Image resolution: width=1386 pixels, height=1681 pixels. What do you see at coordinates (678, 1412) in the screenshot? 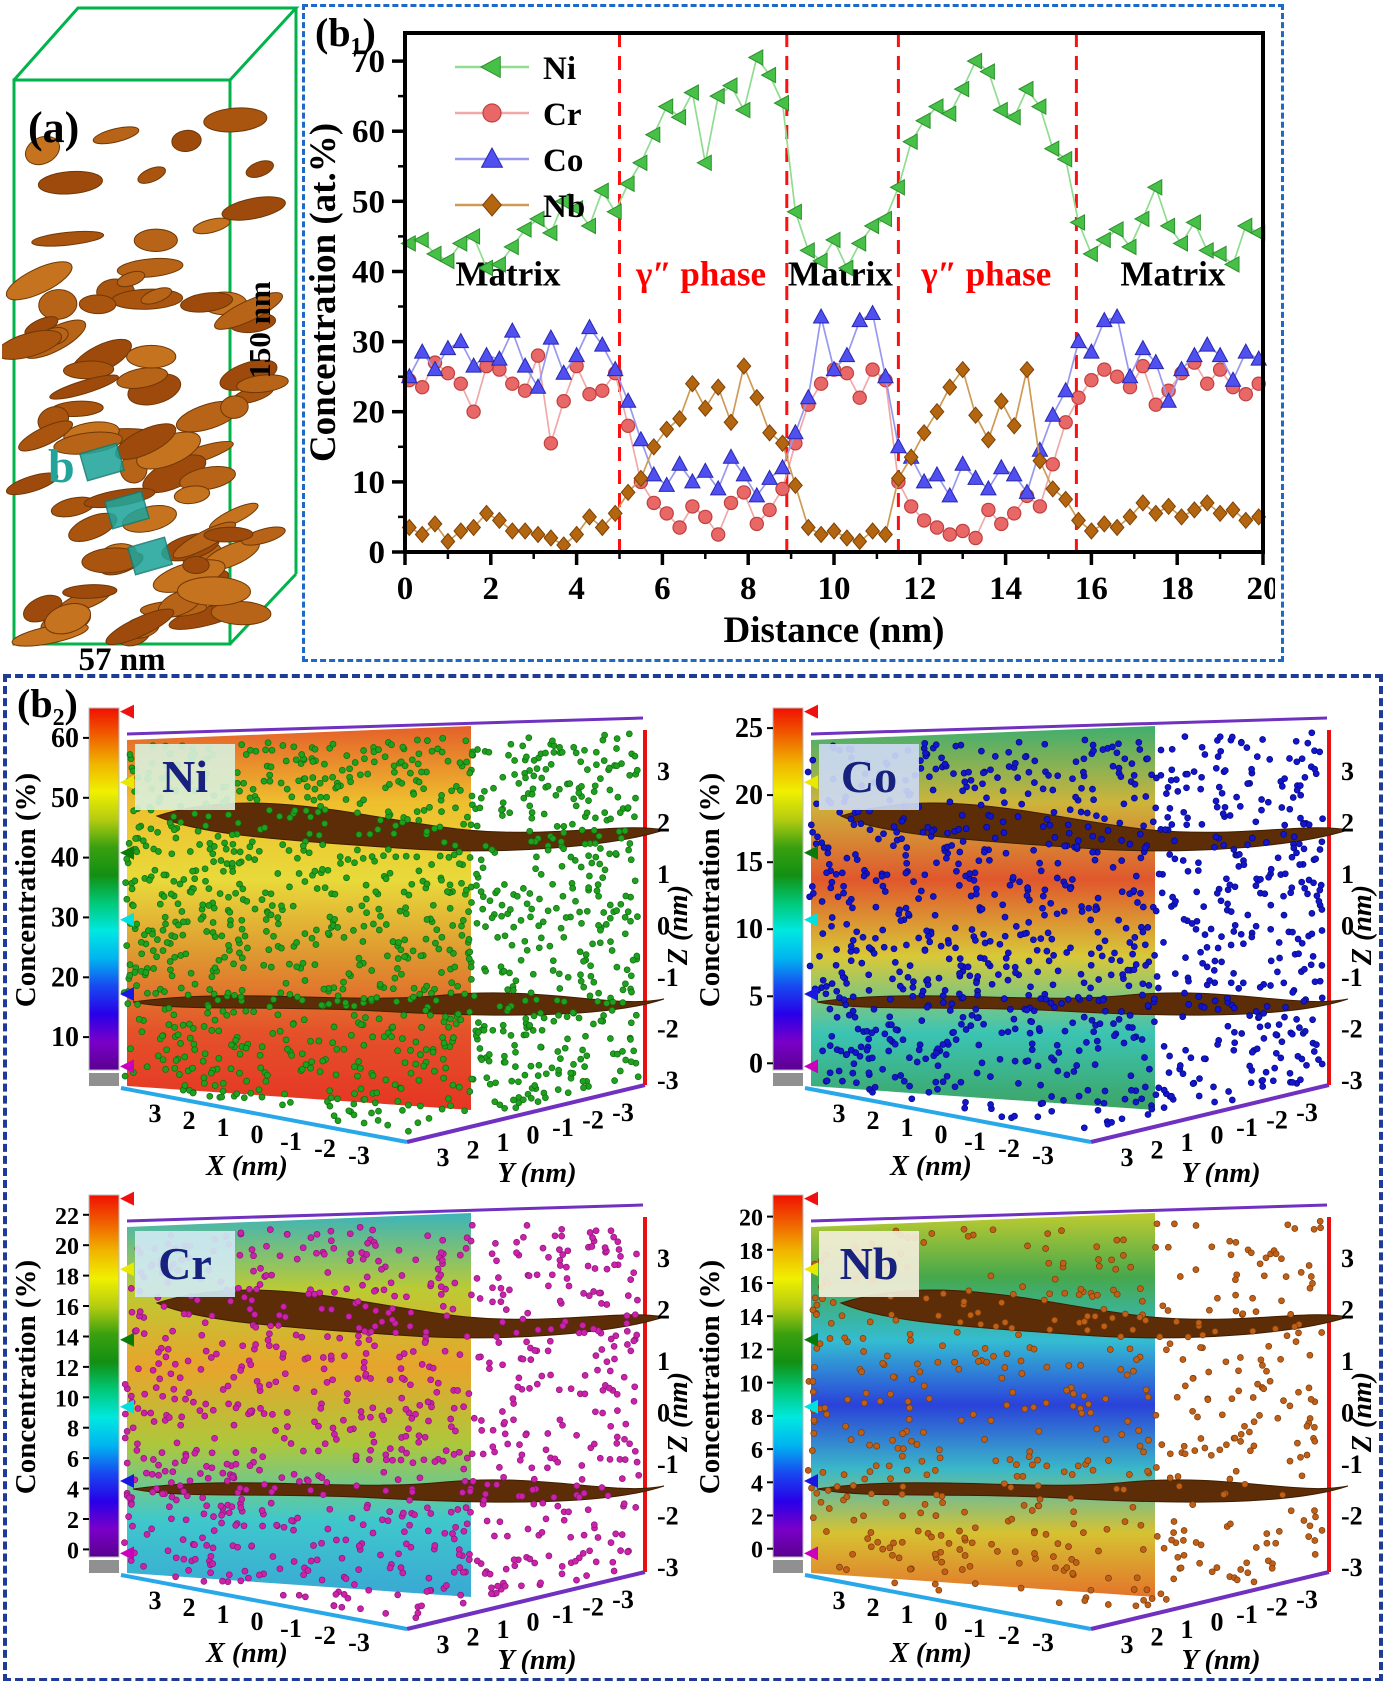
I see `svg-text: Z (nm)` at bounding box center [678, 1412].